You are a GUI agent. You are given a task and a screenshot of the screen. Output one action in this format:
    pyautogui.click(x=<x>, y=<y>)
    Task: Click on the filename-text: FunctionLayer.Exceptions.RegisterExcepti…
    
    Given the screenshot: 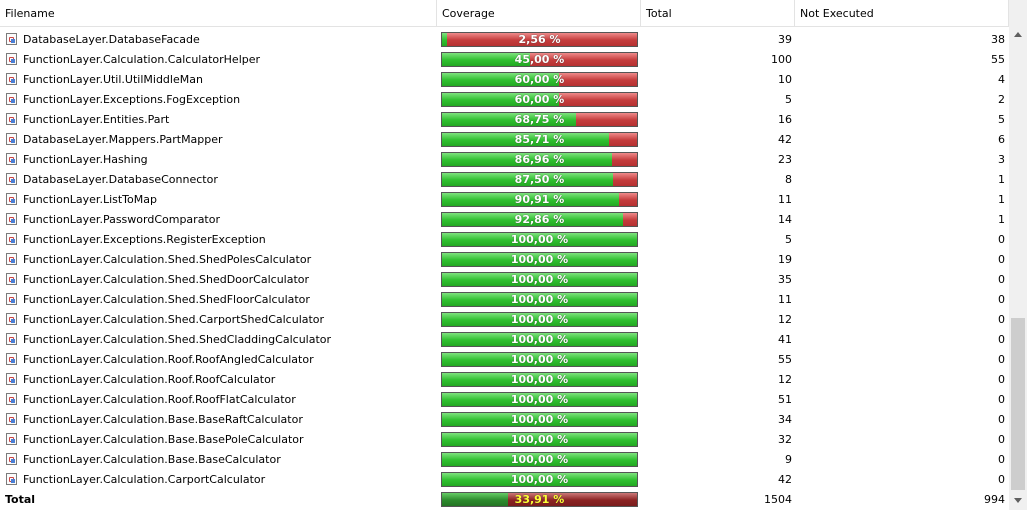 What is the action you would take?
    pyautogui.click(x=144, y=239)
    